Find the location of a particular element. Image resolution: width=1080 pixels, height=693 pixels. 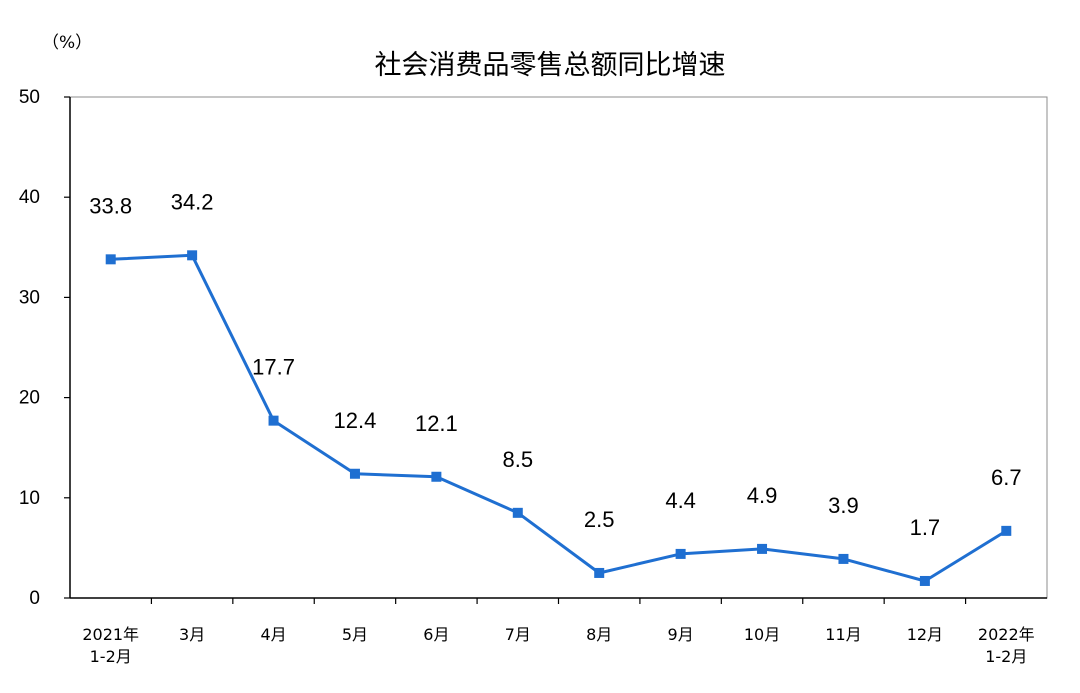

x-tick-label: 9月 is located at coordinates (681, 634).